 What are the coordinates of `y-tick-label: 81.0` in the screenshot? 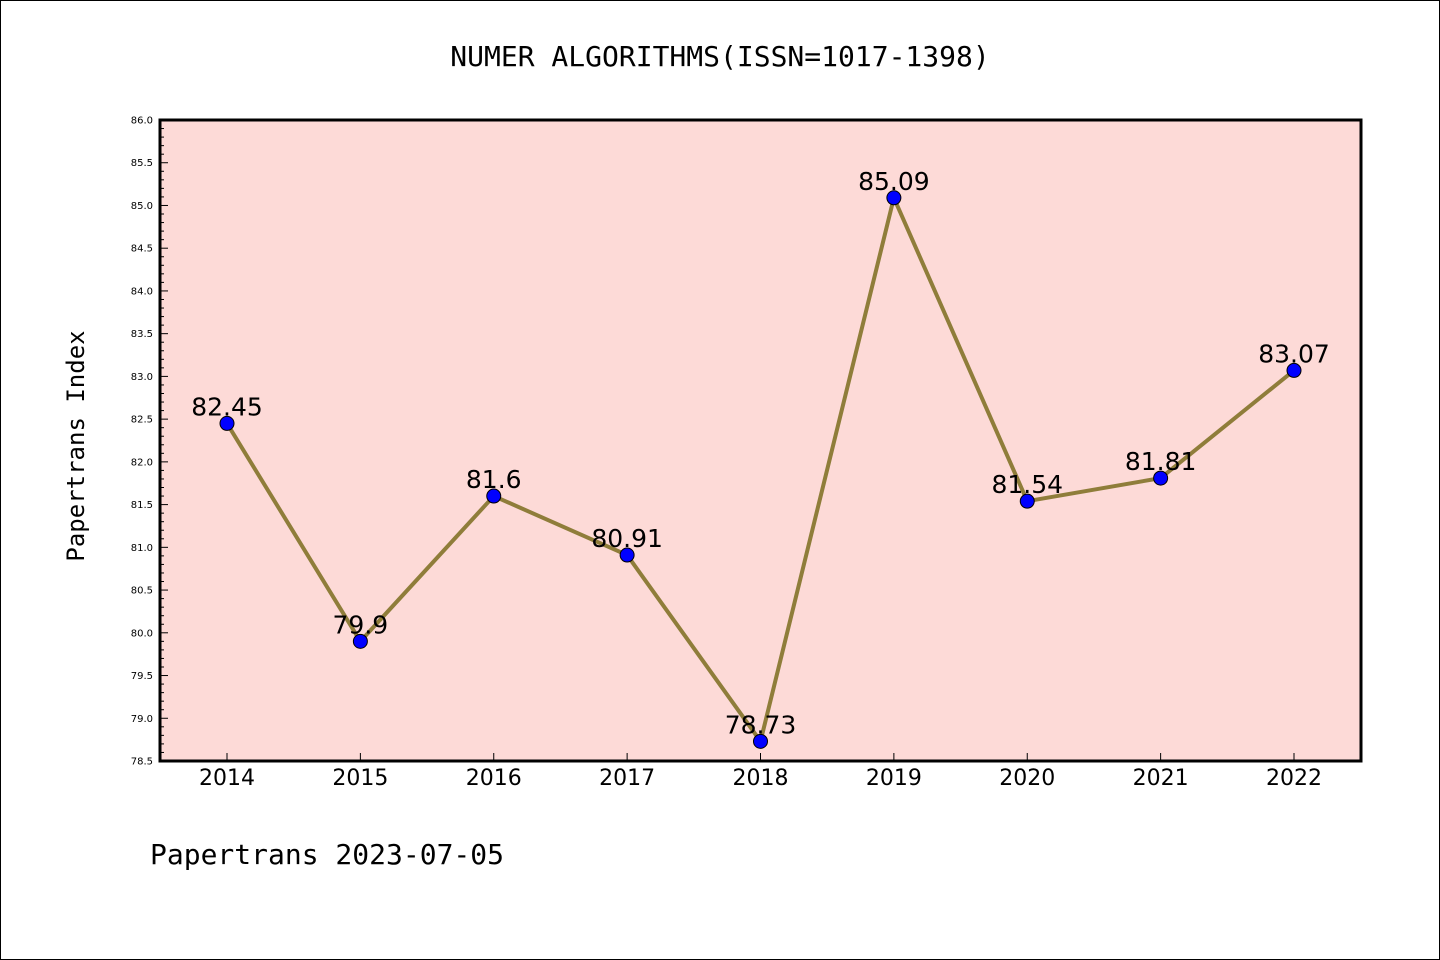 It's located at (142, 548).